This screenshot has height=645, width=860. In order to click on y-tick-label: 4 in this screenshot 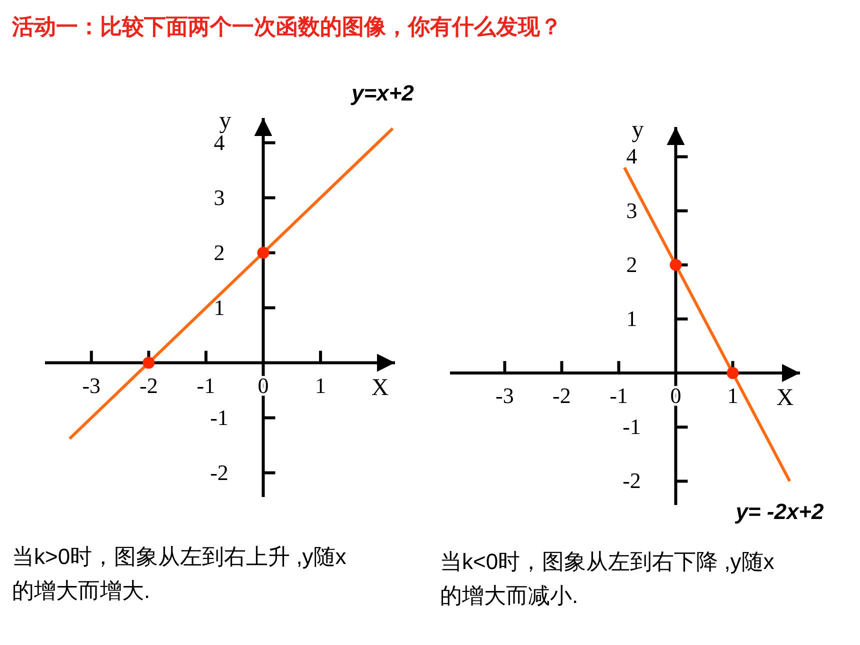, I will do `click(632, 156)`.